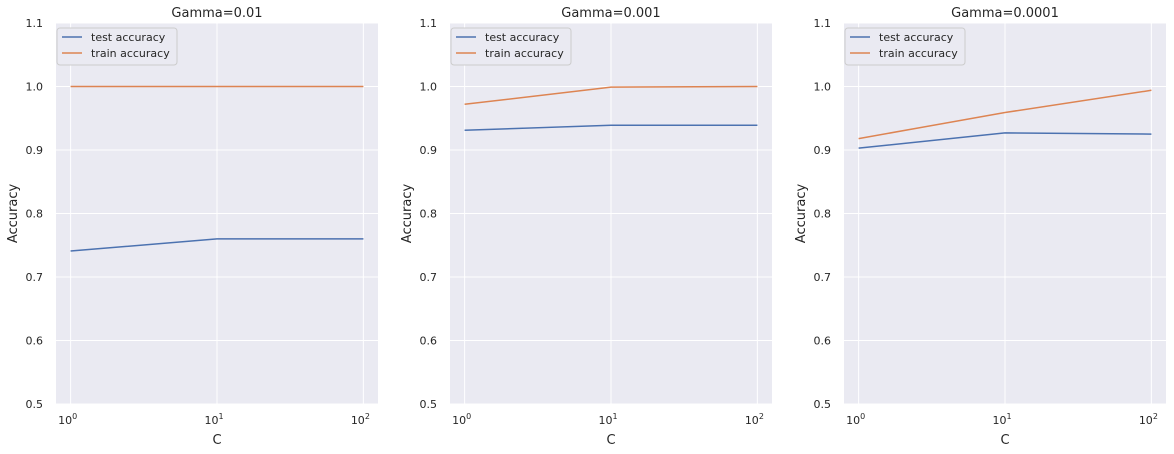 The image size is (1174, 454). I want to click on chart-title: Gamma=0.001, so click(610, 13).